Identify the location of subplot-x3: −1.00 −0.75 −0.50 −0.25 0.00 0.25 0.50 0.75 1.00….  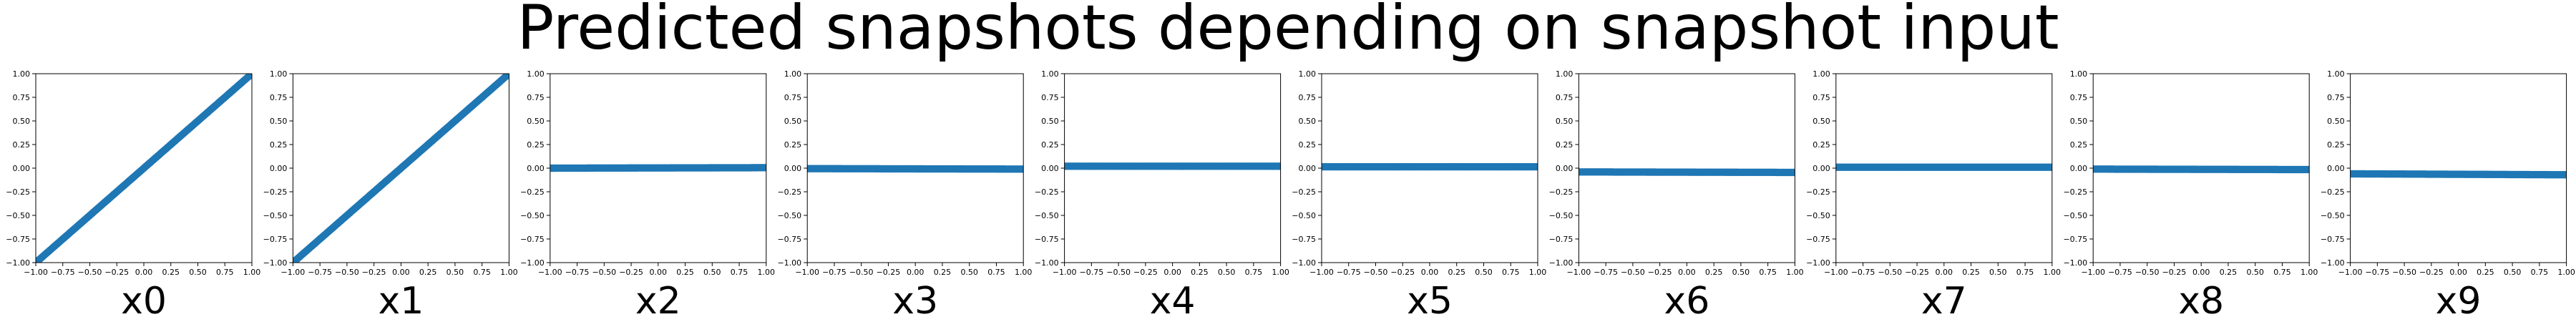
(904, 195).